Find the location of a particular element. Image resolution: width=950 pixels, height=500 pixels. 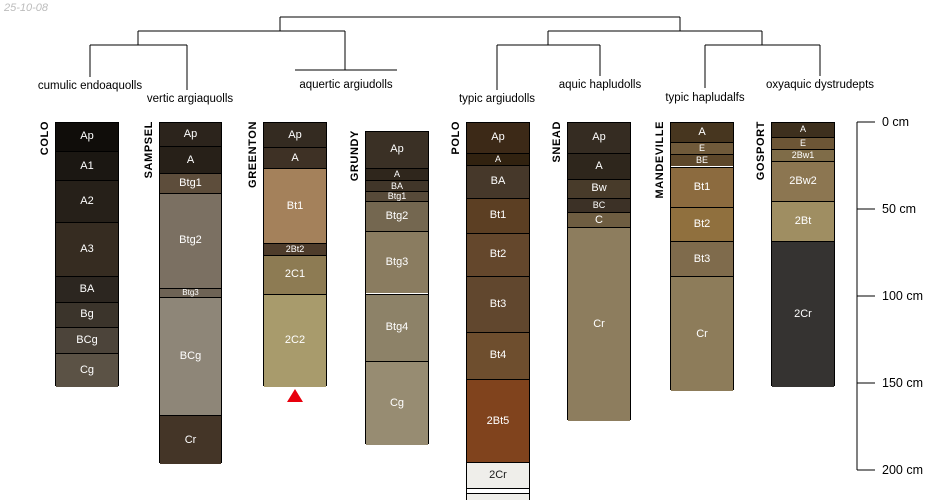

profile-column-polo: Ap A BA Bt1 Bt2 Bt3 Bt4 2Bt5 2Cr is located at coordinates (498, 311).